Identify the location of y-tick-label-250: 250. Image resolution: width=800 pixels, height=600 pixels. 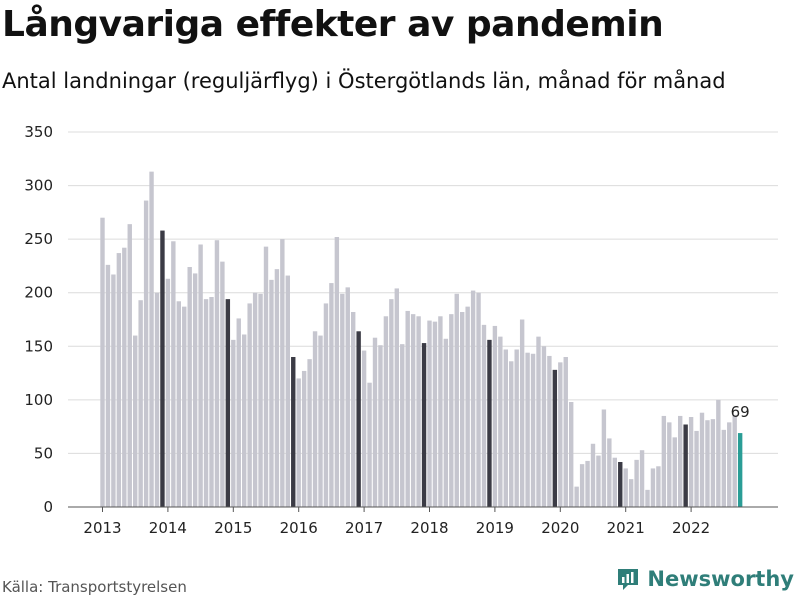
(38, 239).